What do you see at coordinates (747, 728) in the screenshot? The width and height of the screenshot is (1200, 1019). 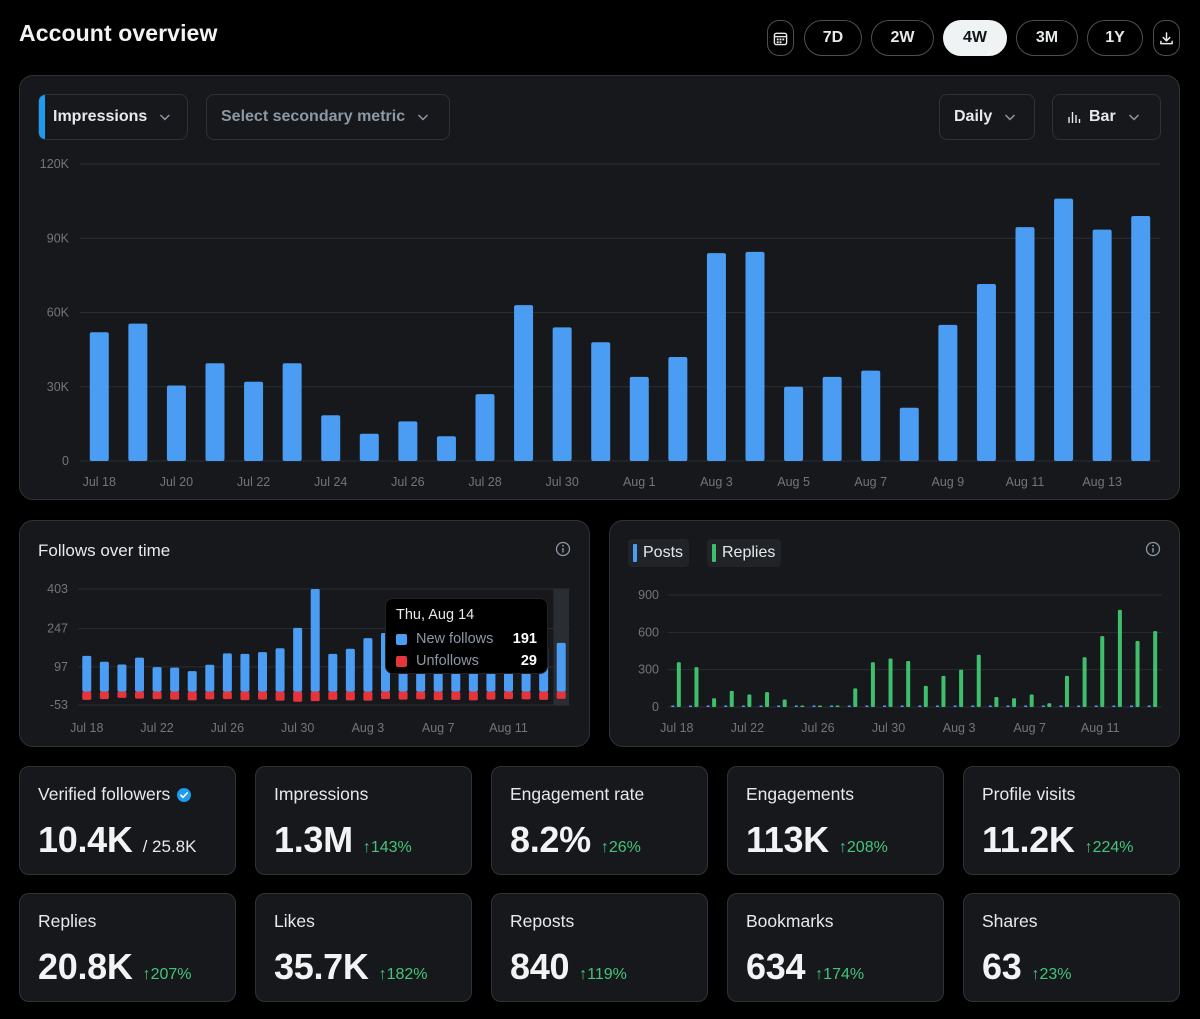 I see `x-tick-label: Jul 22` at bounding box center [747, 728].